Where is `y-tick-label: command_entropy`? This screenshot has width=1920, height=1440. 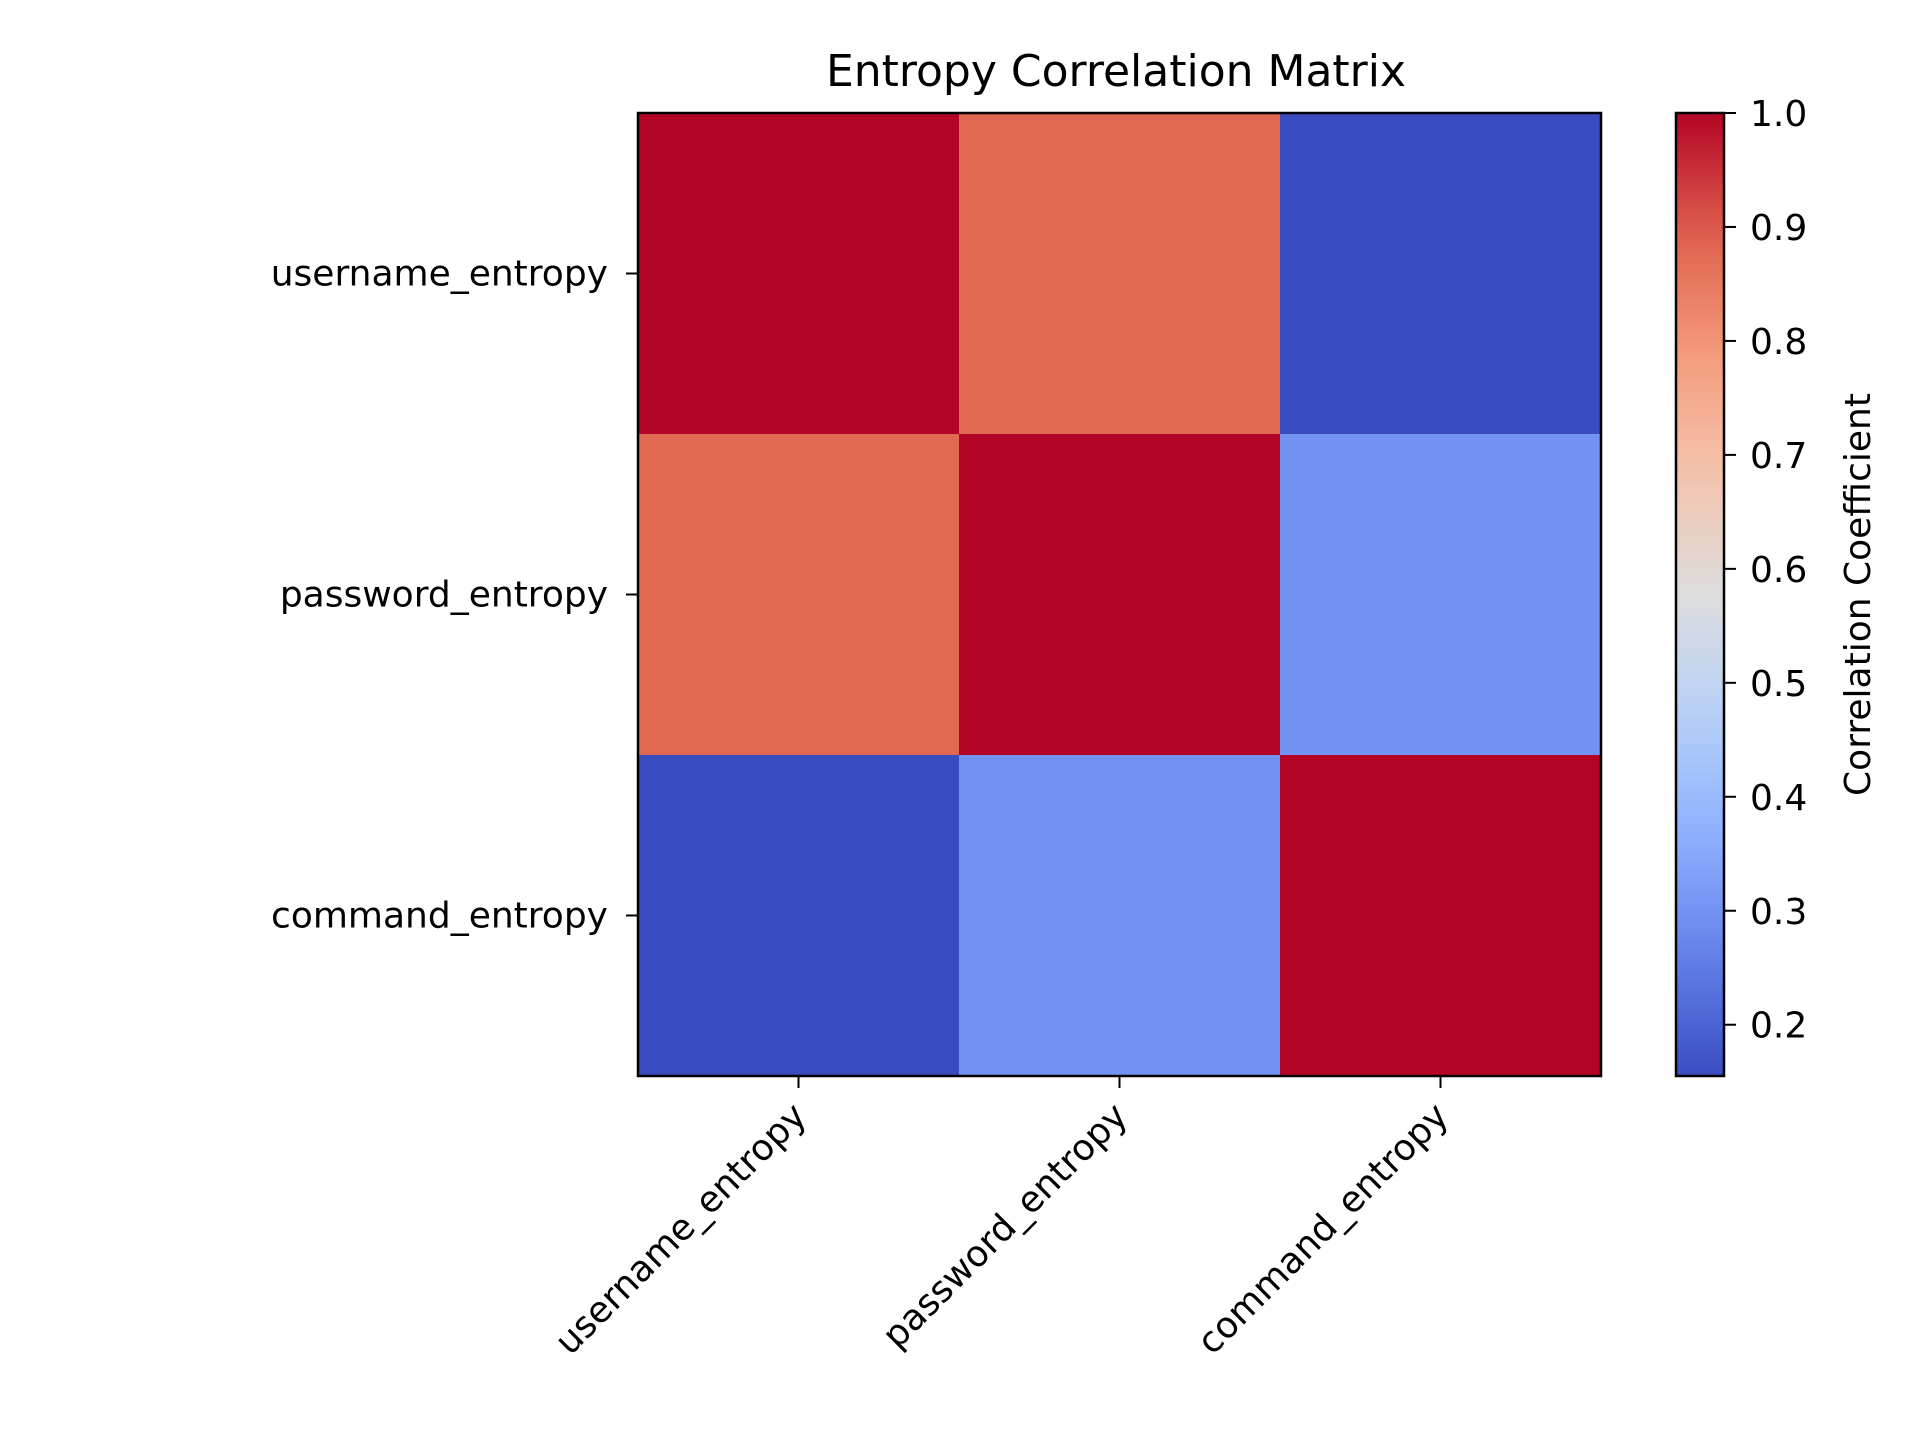 y-tick-label: command_entropy is located at coordinates (439, 916).